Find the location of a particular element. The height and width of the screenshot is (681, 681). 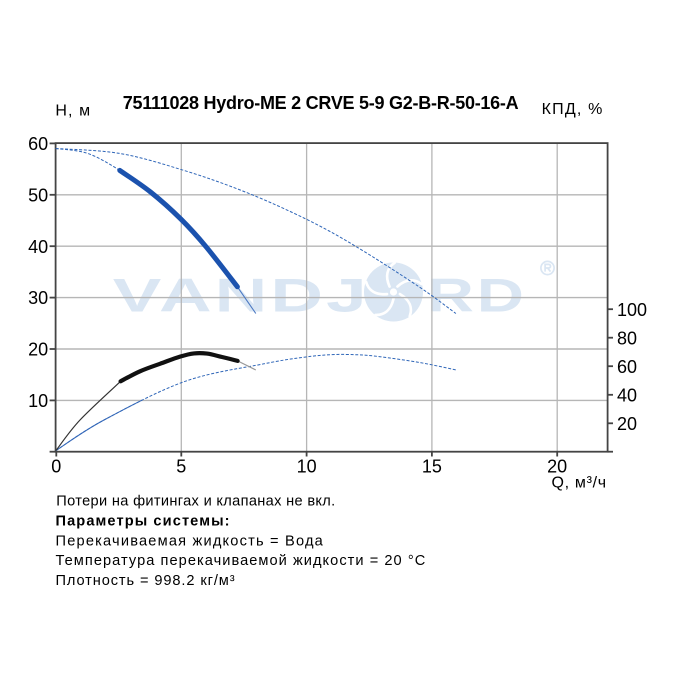

svg-text: Перекачиваемая жидкость = Вода is located at coordinates (190, 541).